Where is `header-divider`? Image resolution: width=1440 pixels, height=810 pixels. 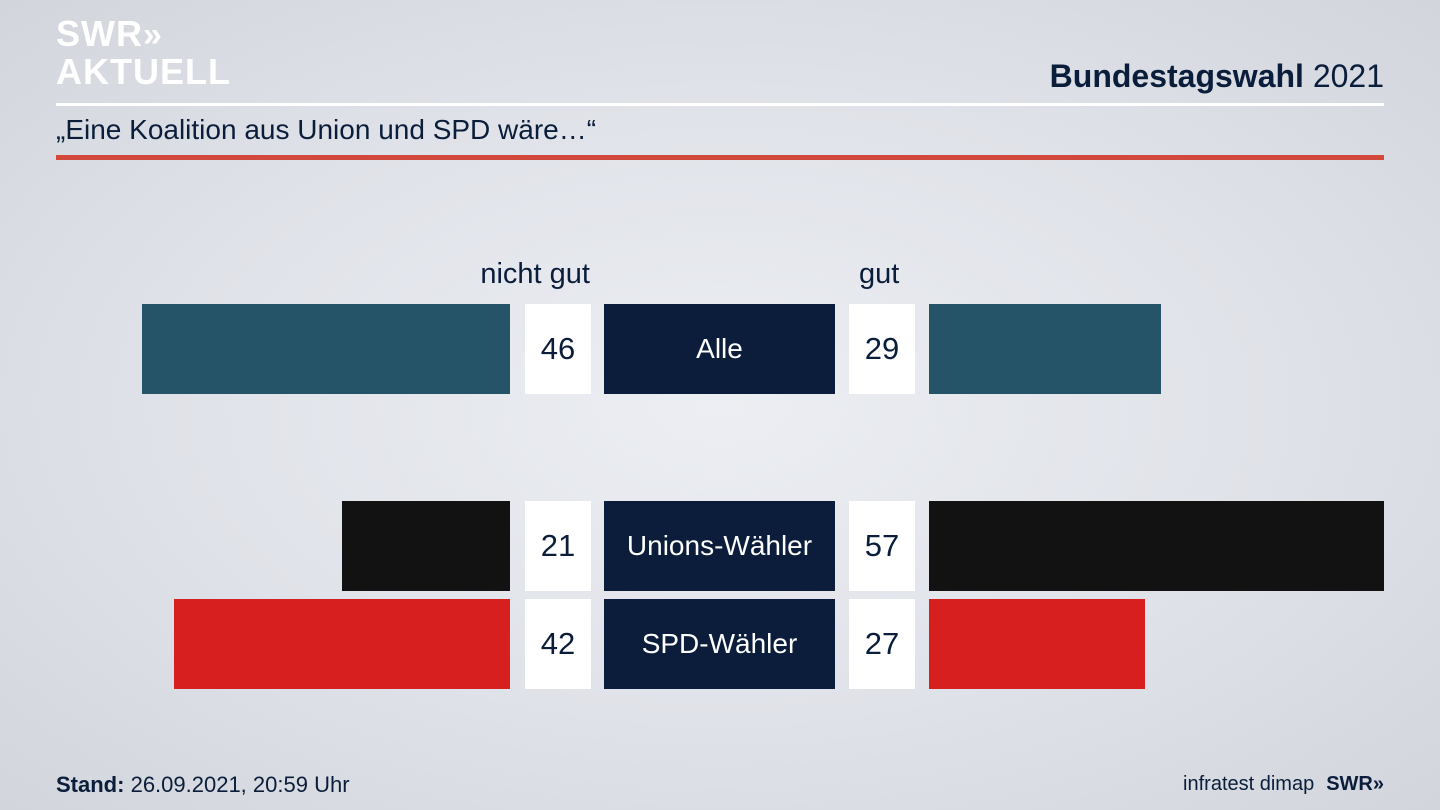
header-divider is located at coordinates (720, 104).